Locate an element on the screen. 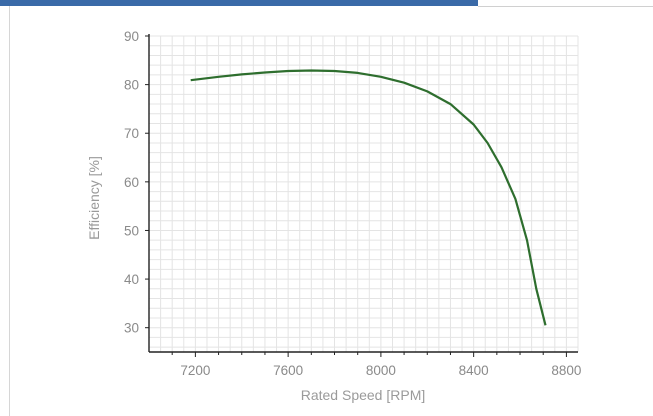 The width and height of the screenshot is (653, 416). y-tick-label: 30 is located at coordinates (131, 328).